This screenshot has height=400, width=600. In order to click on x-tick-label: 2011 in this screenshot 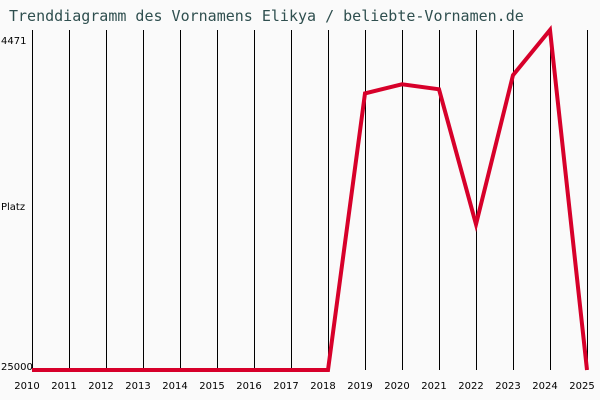, I will do `click(64, 386)`.